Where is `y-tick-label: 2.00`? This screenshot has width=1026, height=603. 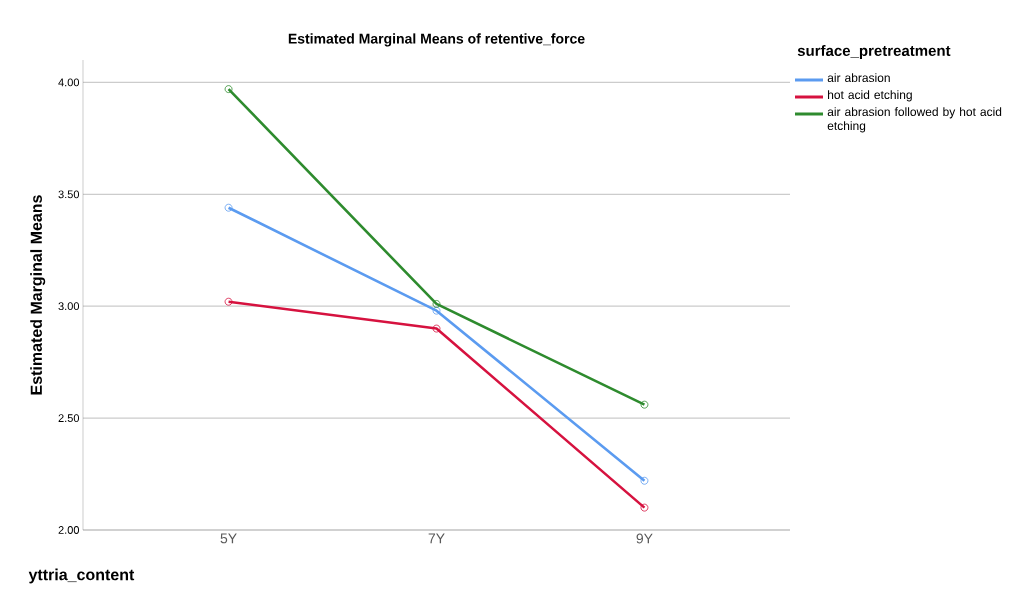
y-tick-label: 2.00 is located at coordinates (69, 530).